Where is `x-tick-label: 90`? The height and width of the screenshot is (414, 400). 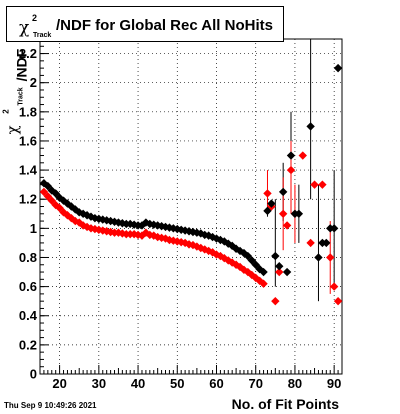 x-tick-label: 90 is located at coordinates (334, 383).